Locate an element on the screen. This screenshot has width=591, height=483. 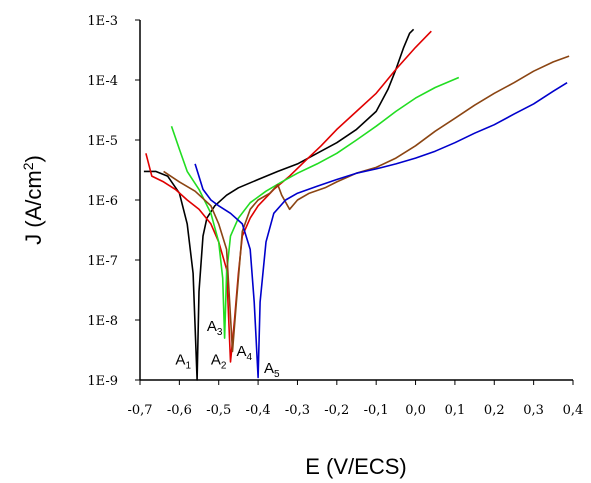
curve-label: A1 is located at coordinates (183, 362).